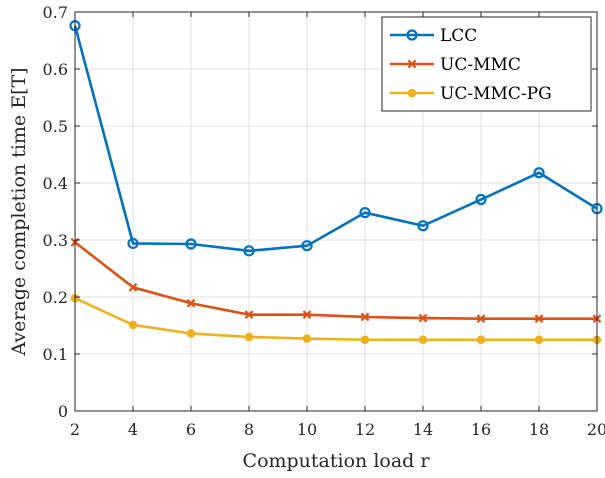  What do you see at coordinates (55, 69) in the screenshot?
I see `y-tick-label: 0.6` at bounding box center [55, 69].